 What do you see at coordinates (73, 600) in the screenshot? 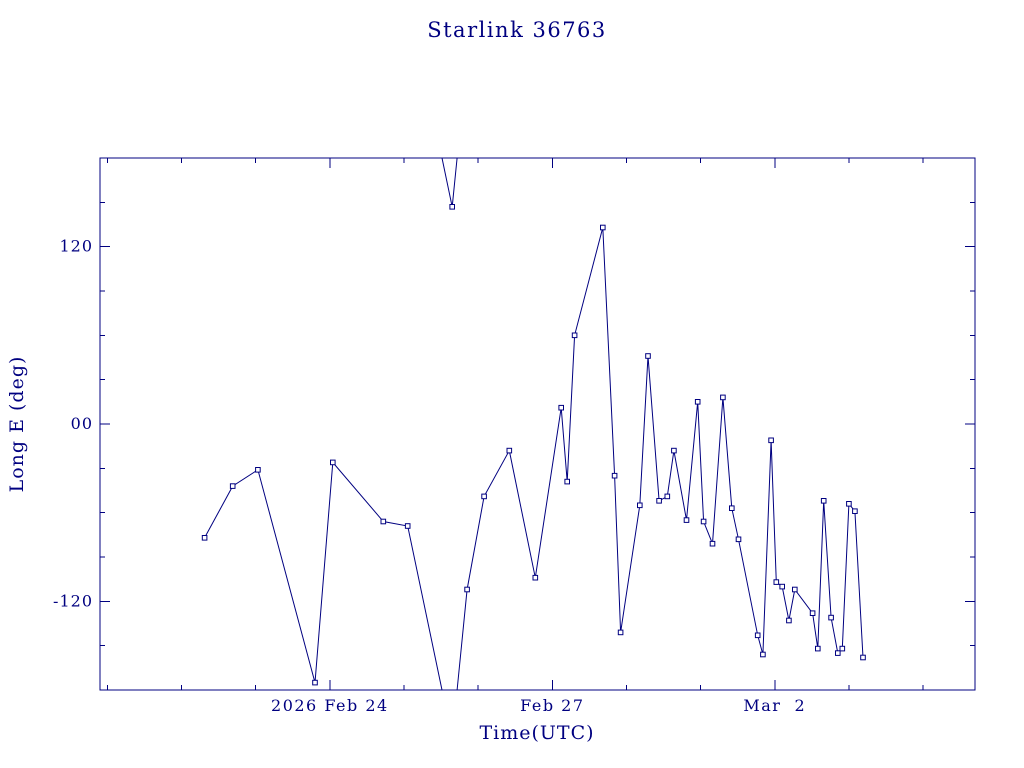
I see `y-tick-label: -120` at bounding box center [73, 600].